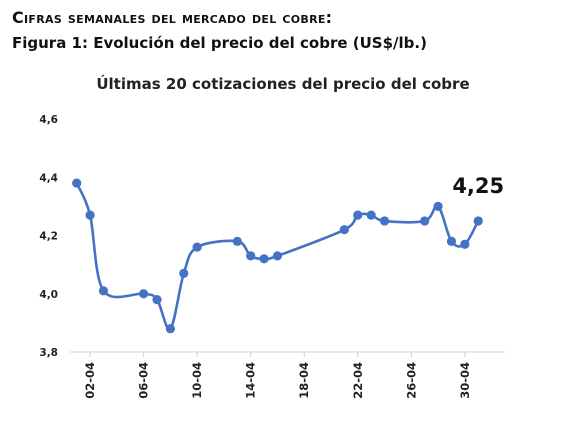 This screenshot has height=425, width=565. I want to click on y-axis-ticks: 3,8 4,0 4,2 4,4 4,6, so click(48, 236).